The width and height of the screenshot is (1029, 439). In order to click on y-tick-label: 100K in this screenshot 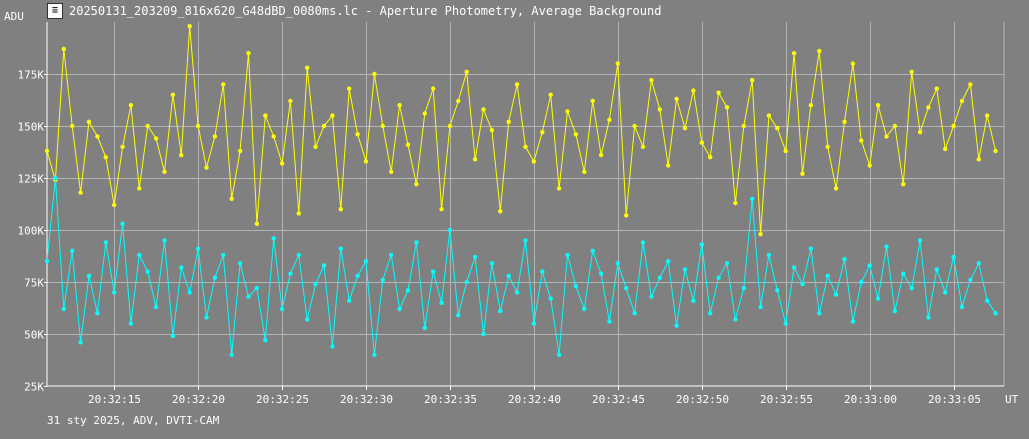, I will do `click(31, 231)`.